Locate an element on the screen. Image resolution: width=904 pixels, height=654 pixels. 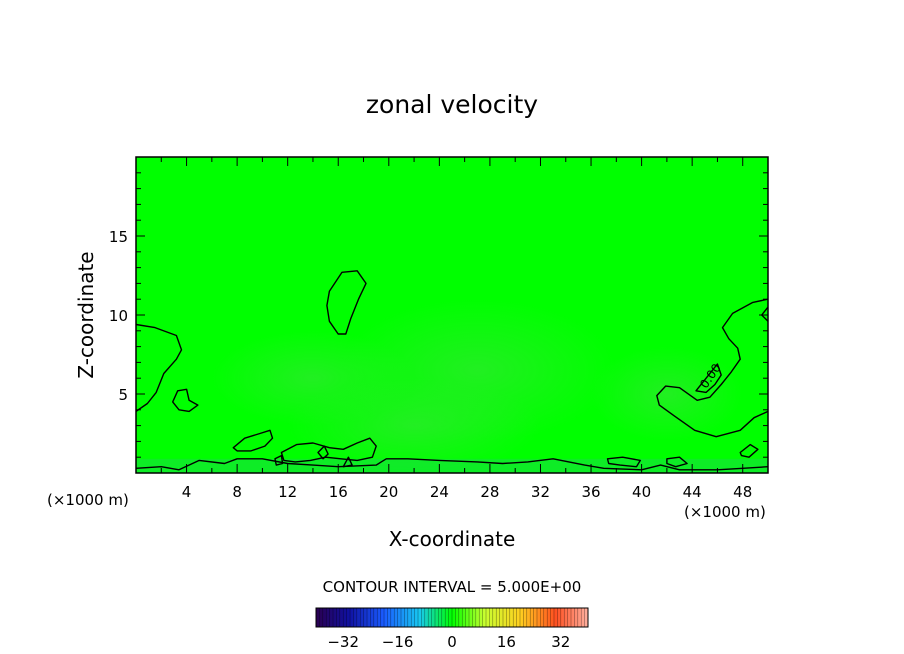
x-tick-label-4: 4 is located at coordinates (187, 492).